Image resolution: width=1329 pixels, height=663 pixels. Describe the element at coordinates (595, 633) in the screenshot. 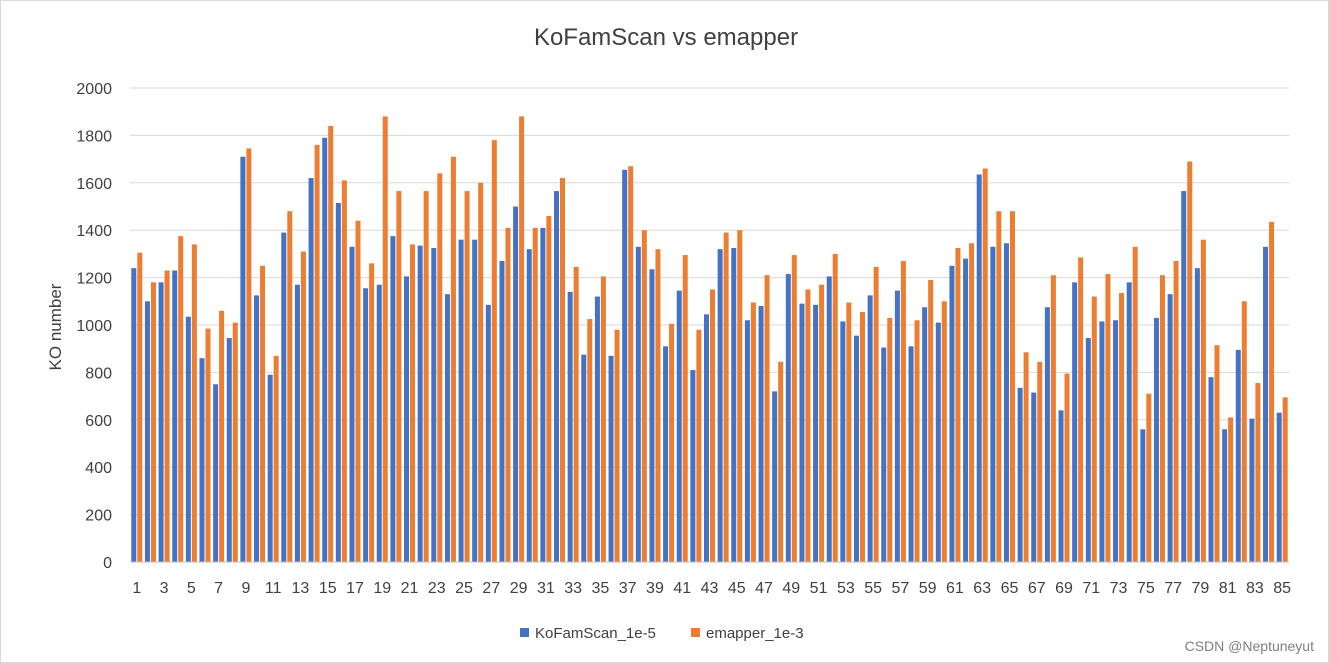

I see `legend-label: KoFamScan_1e-5` at that location.